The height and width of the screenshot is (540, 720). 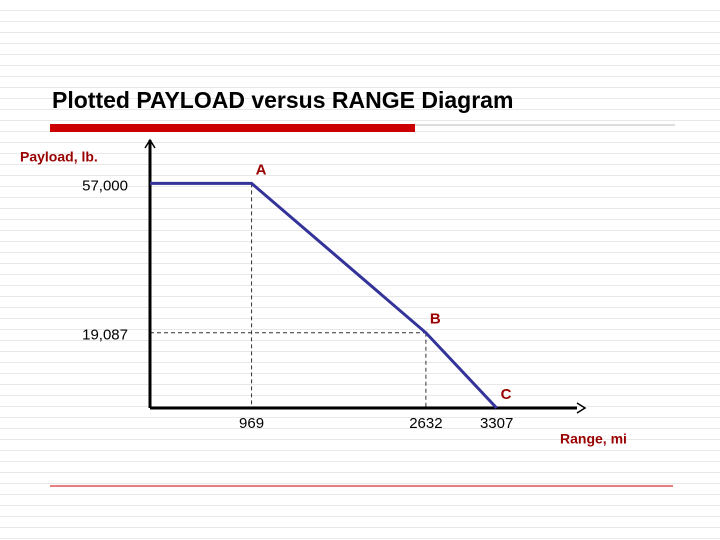 I want to click on point-label: C, so click(x=506, y=394).